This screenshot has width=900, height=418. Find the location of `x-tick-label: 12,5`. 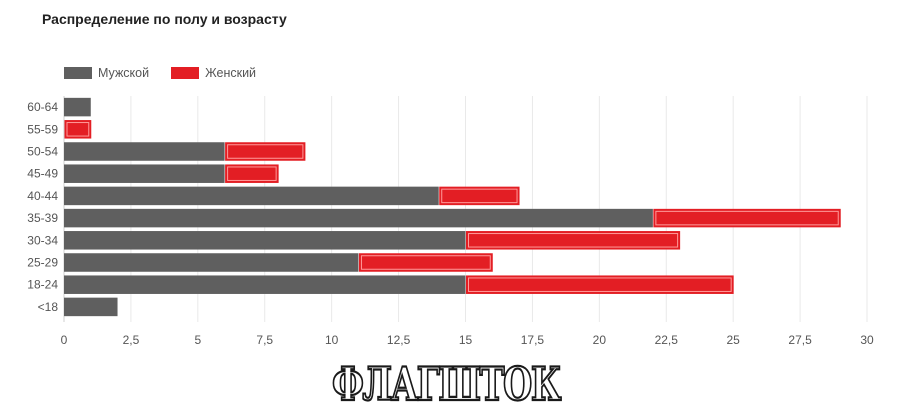

x-tick-label: 12,5 is located at coordinates (399, 340).